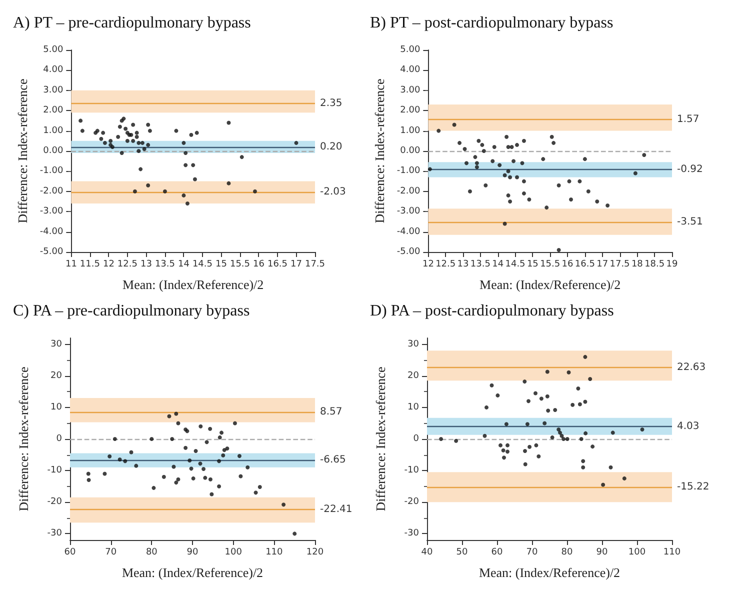 This screenshot has width=731, height=592. Describe the element at coordinates (52, 231) in the screenshot. I see `y-tick-label: -4.00` at that location.